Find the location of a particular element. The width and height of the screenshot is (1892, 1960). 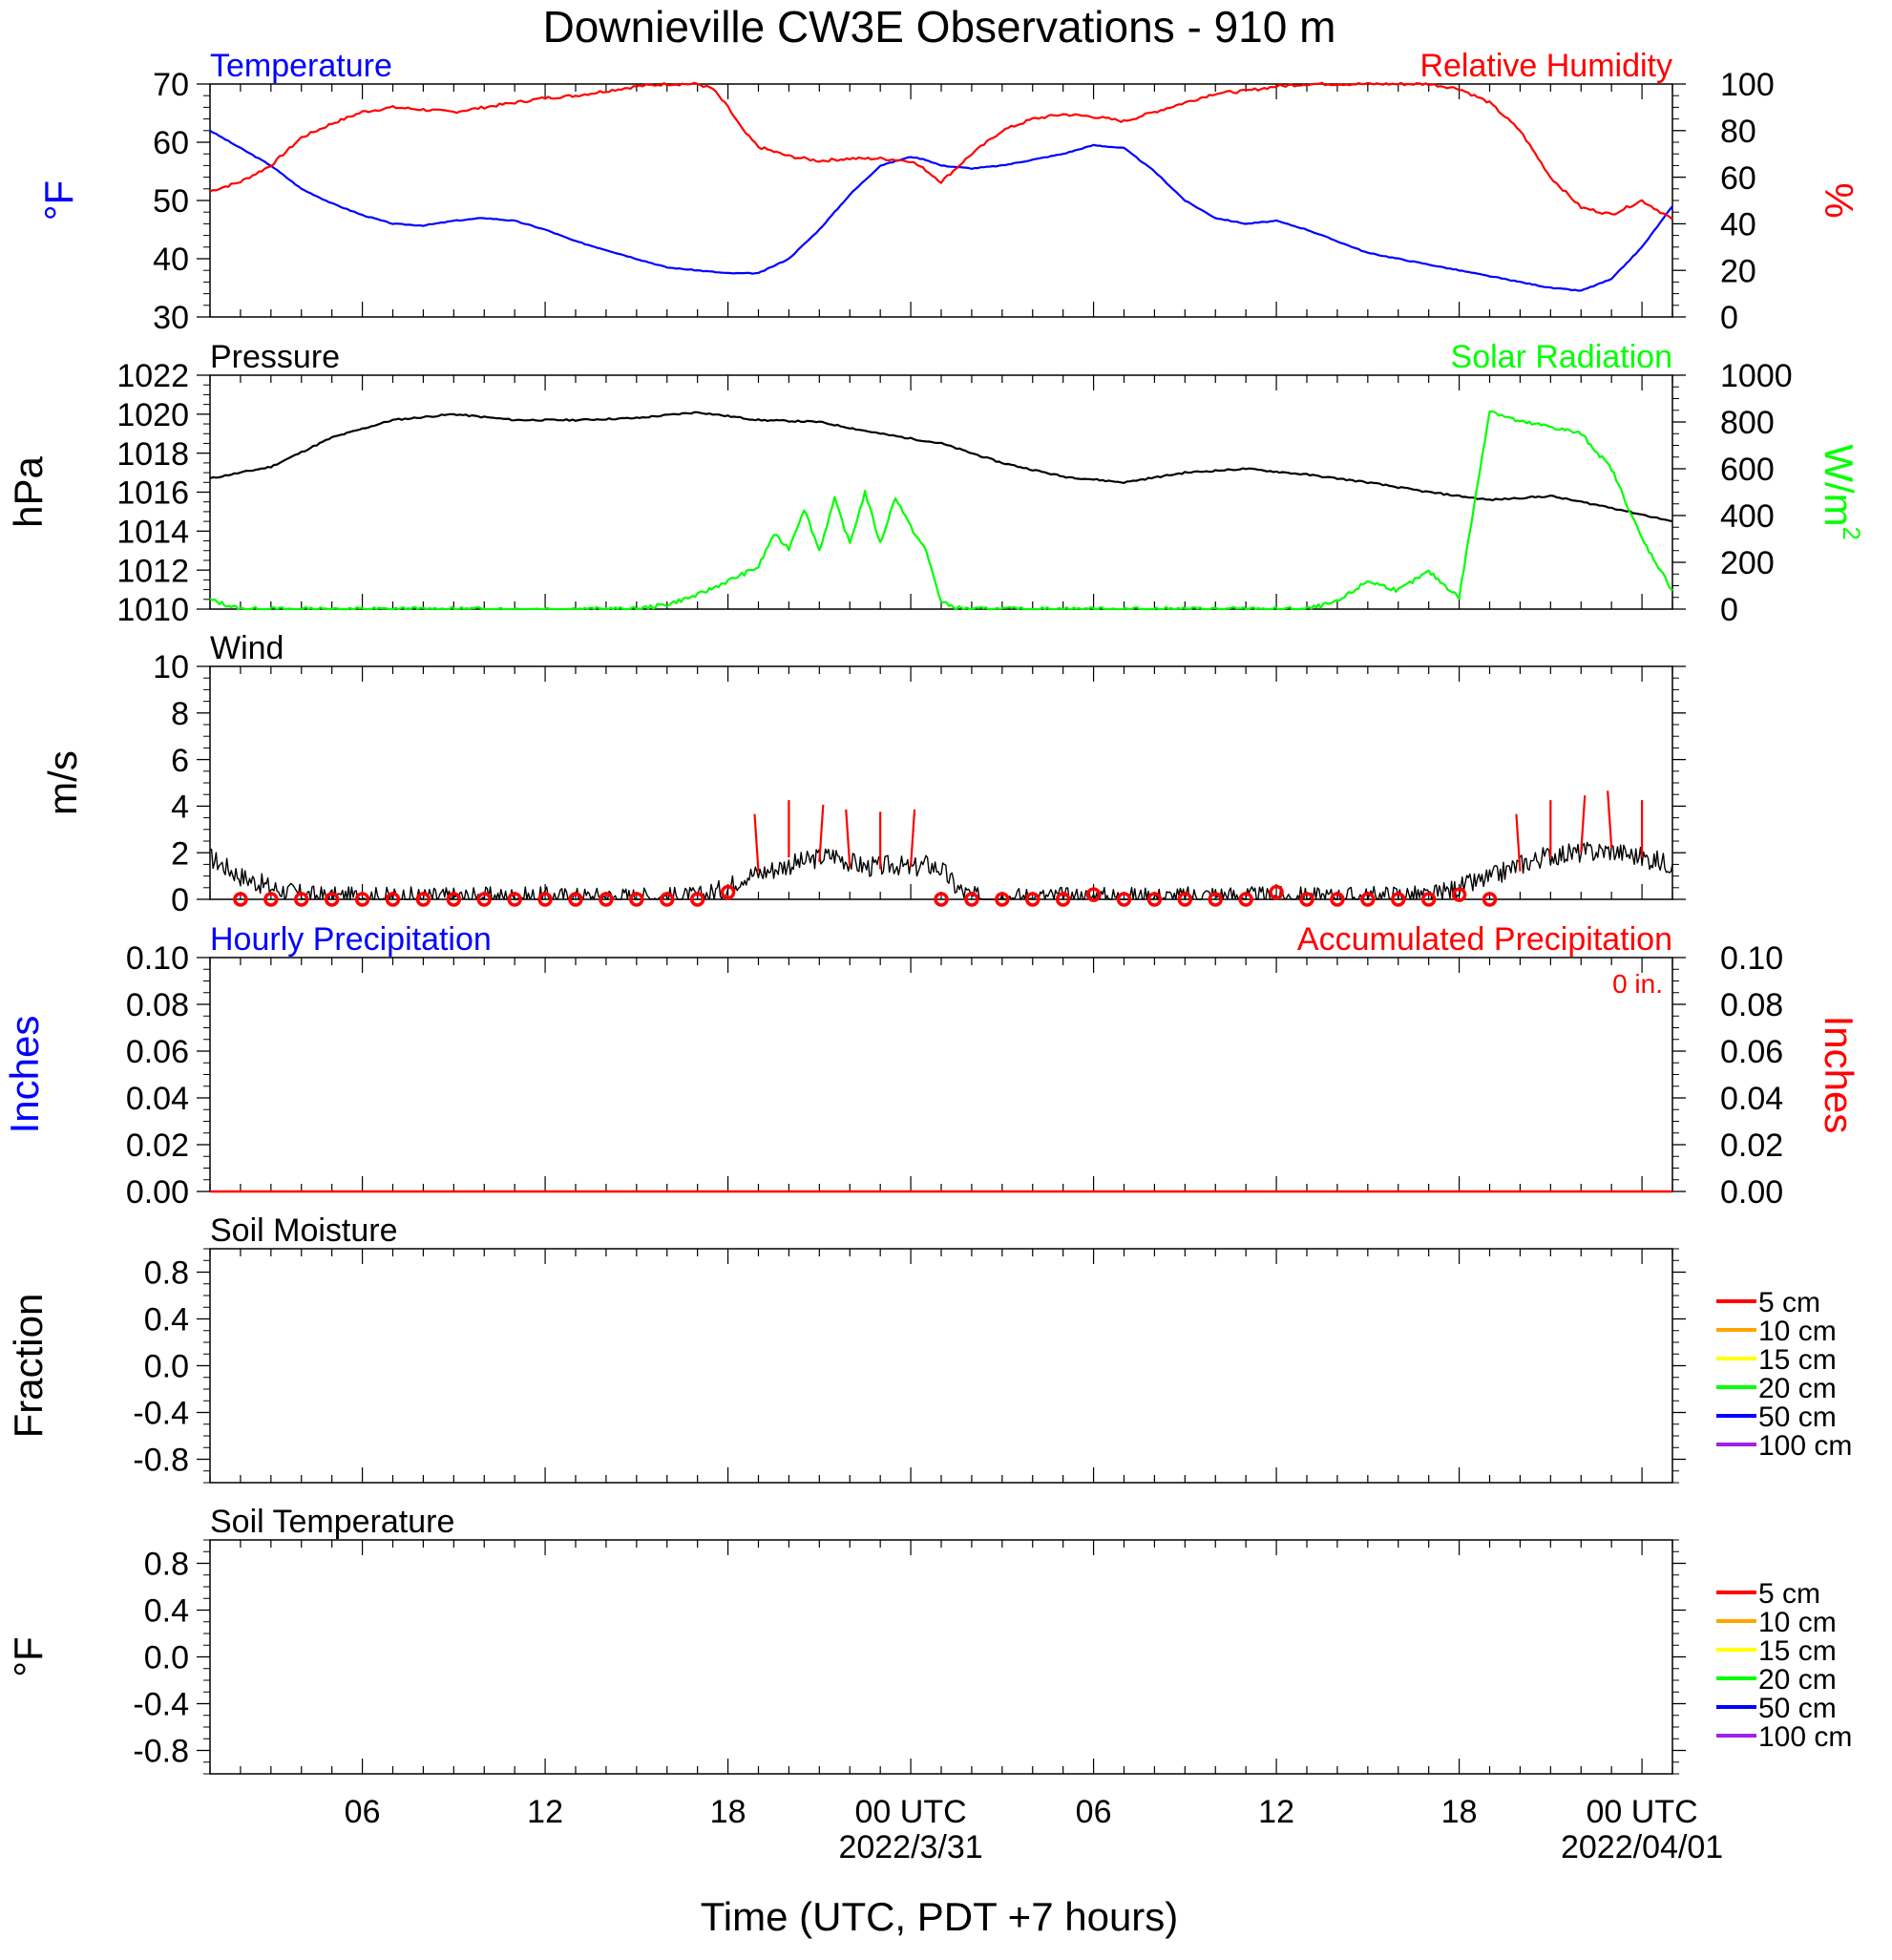

accum-precip-axis-tick-label: 0.00 is located at coordinates (1751, 1192).